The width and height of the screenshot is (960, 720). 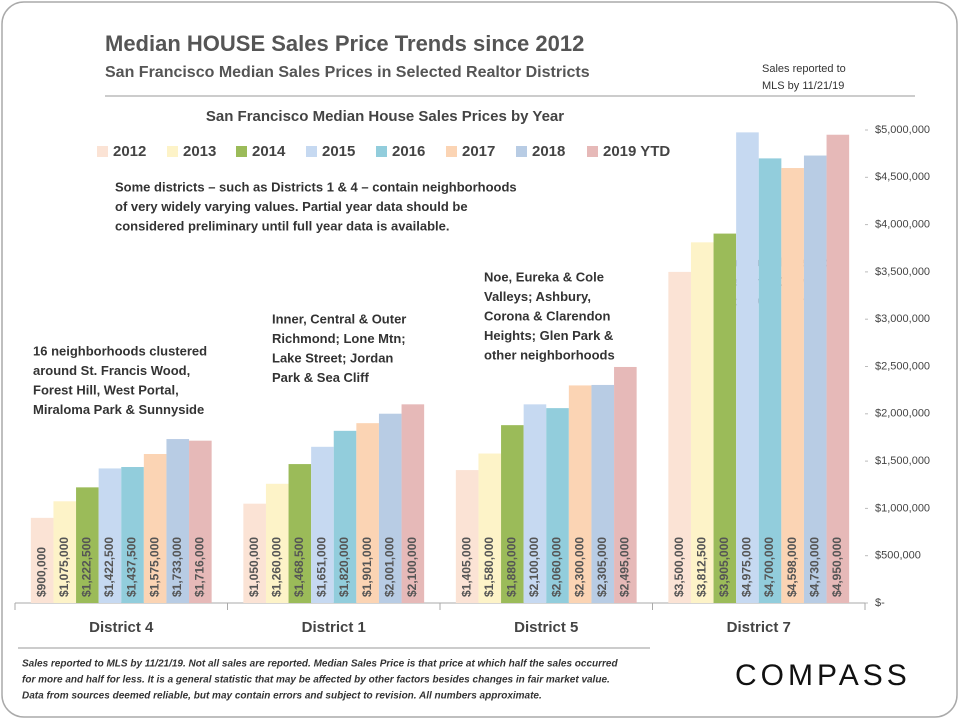 I want to click on value-label: $1,716,000, so click(x=200, y=567).